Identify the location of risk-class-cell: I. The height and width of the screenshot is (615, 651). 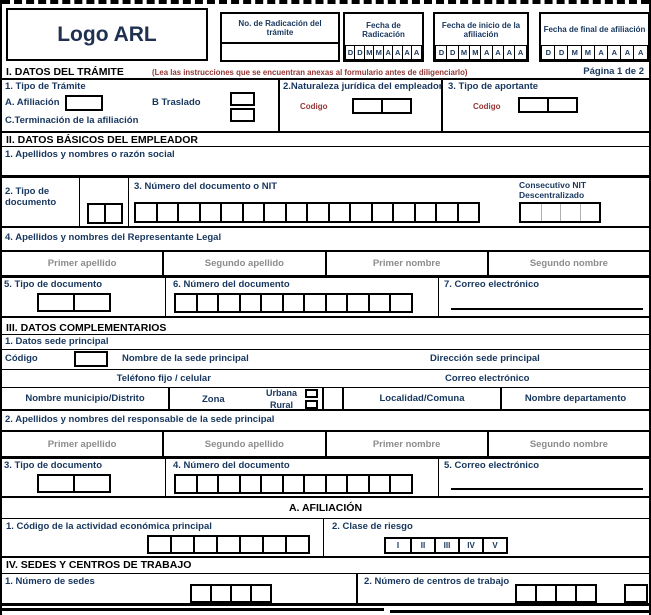
(398, 545).